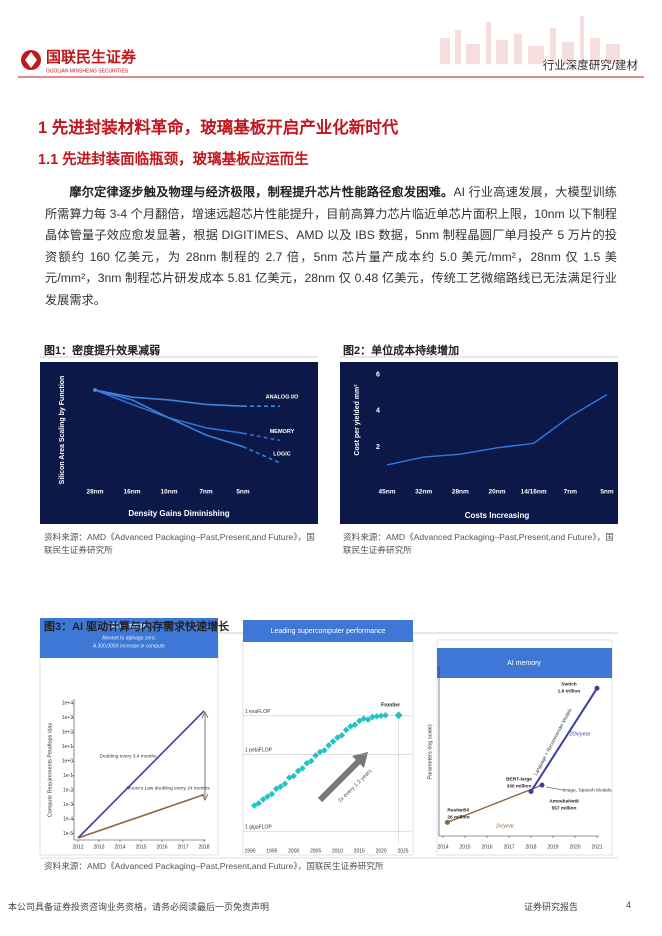 Image resolution: width=662 pixels, height=936 pixels. Describe the element at coordinates (168, 788) in the screenshot. I see `series-label: Moore's Law doubling every 24 months` at that location.